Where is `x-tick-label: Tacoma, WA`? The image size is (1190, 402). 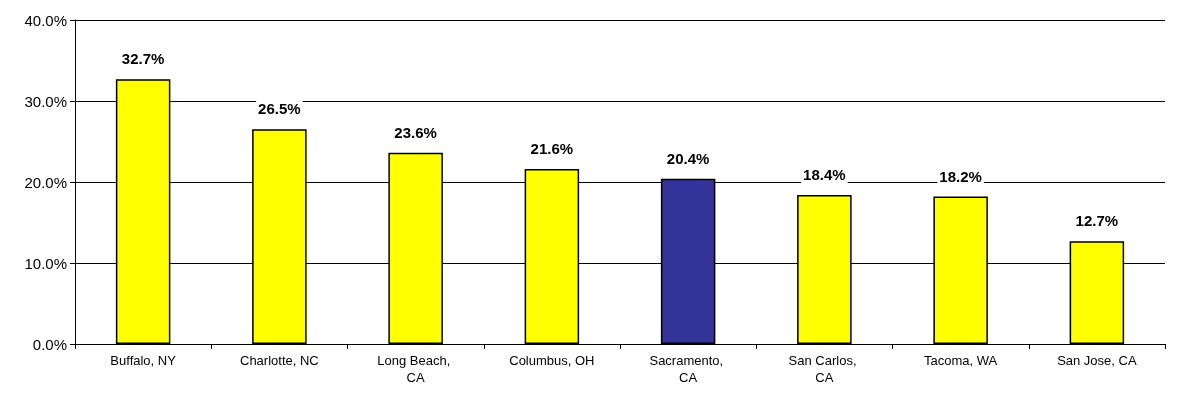
x-tick-label: Tacoma, WA is located at coordinates (961, 360).